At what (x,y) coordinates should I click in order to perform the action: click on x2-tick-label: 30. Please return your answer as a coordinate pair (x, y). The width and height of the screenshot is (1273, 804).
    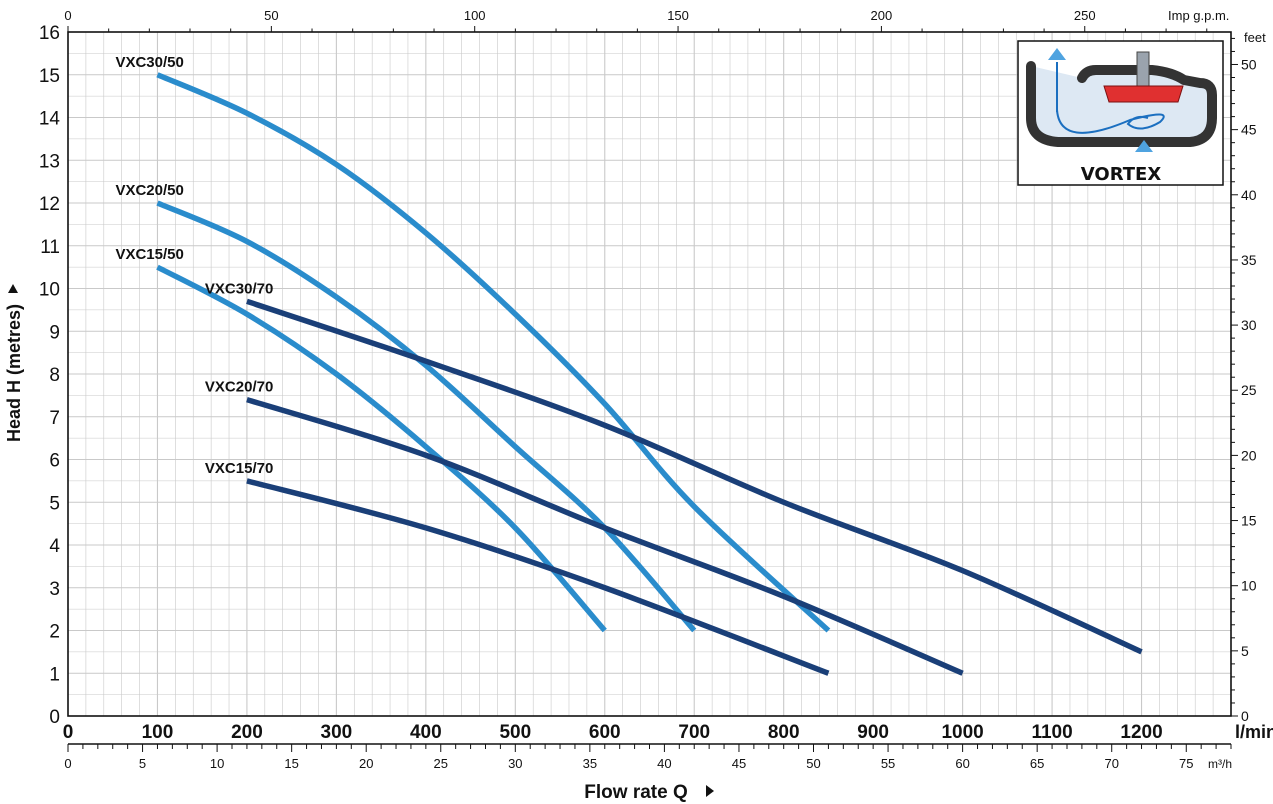
    Looking at the image, I should click on (515, 763).